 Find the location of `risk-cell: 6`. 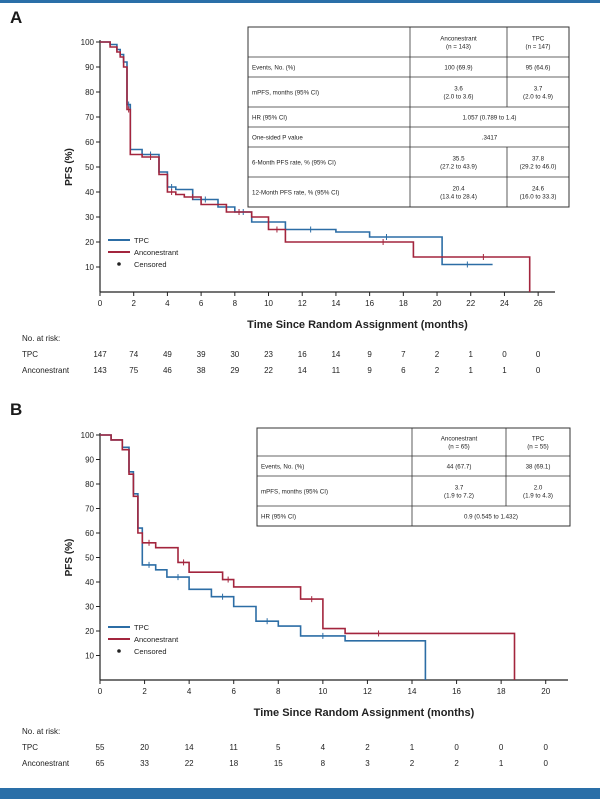

risk-cell: 6 is located at coordinates (403, 370).